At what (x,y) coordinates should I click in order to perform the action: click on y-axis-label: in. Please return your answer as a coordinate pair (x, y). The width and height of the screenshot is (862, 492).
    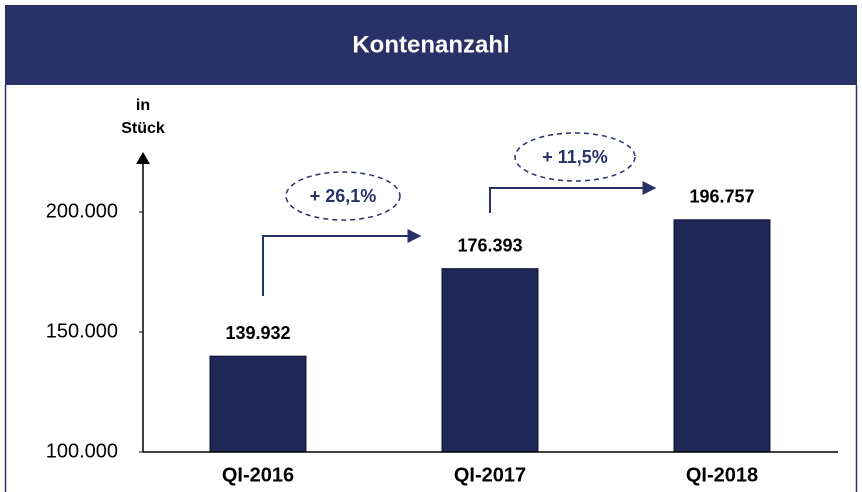
    Looking at the image, I should click on (143, 105).